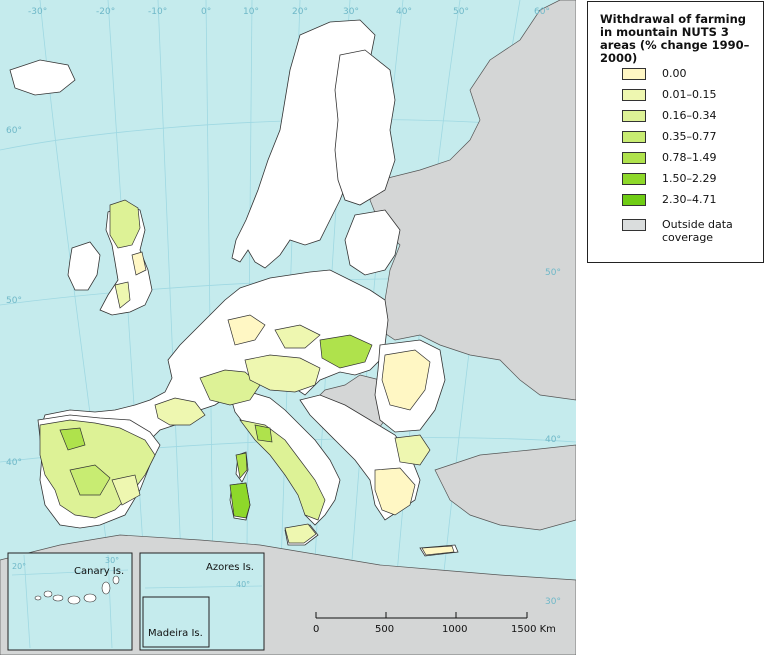 This screenshot has width=768, height=655. I want to click on legend-label: Outside data coverage, so click(697, 231).